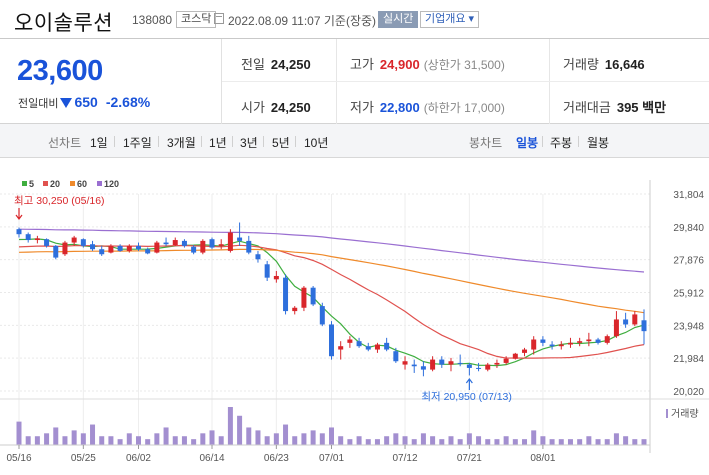 The height and width of the screenshot is (475, 709). Describe the element at coordinates (316, 143) in the screenshot. I see `tab-10year: 10년` at that location.